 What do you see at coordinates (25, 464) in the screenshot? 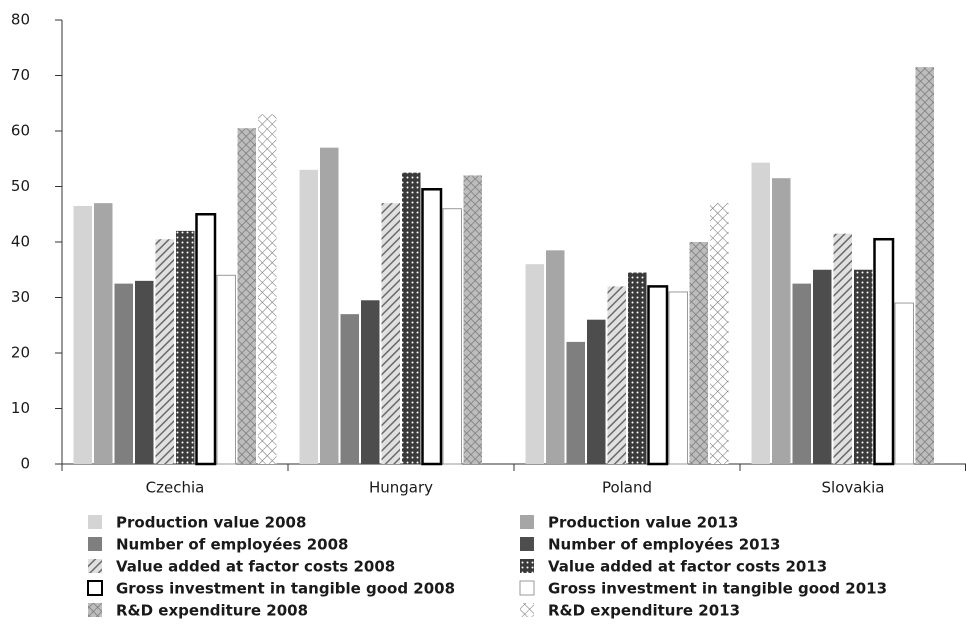
I see `y-tick-label: 0` at bounding box center [25, 464].